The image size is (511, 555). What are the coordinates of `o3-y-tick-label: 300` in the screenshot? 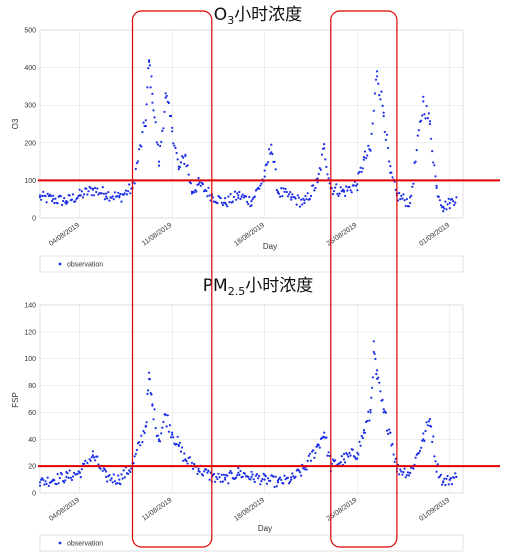 It's located at (30, 106).